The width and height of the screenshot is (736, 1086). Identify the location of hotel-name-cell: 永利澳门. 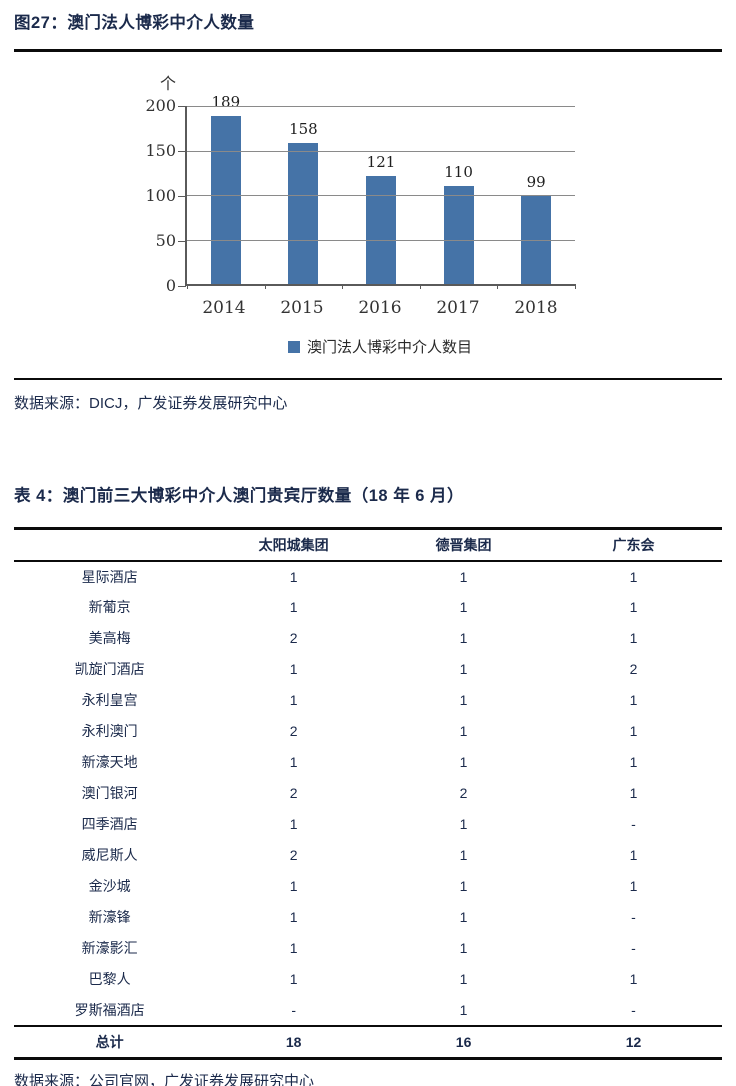
(109, 731).